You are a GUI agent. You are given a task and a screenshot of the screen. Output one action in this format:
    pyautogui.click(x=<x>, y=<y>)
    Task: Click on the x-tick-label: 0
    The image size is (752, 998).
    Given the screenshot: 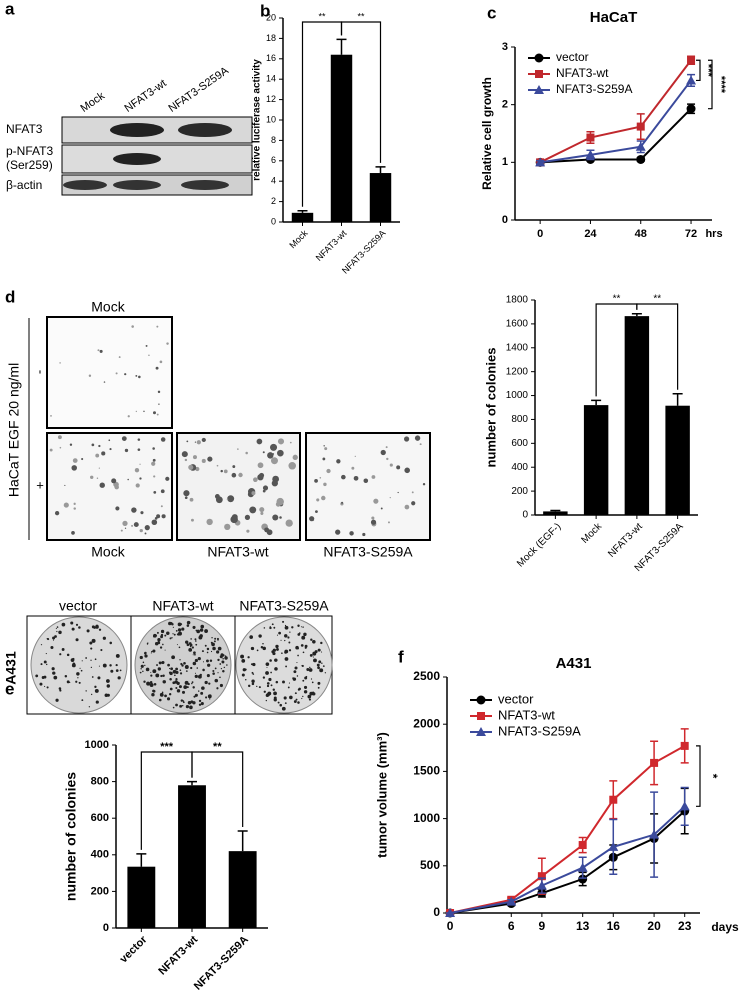 What is the action you would take?
    pyautogui.click(x=450, y=926)
    